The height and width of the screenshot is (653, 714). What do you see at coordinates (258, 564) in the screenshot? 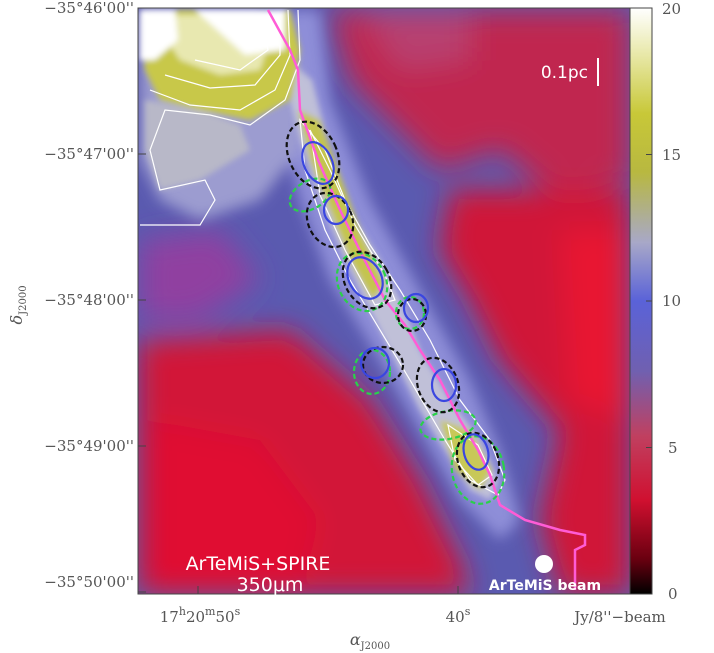
I see `instrument-label: ArTeMiS+SPIRE` at bounding box center [258, 564].